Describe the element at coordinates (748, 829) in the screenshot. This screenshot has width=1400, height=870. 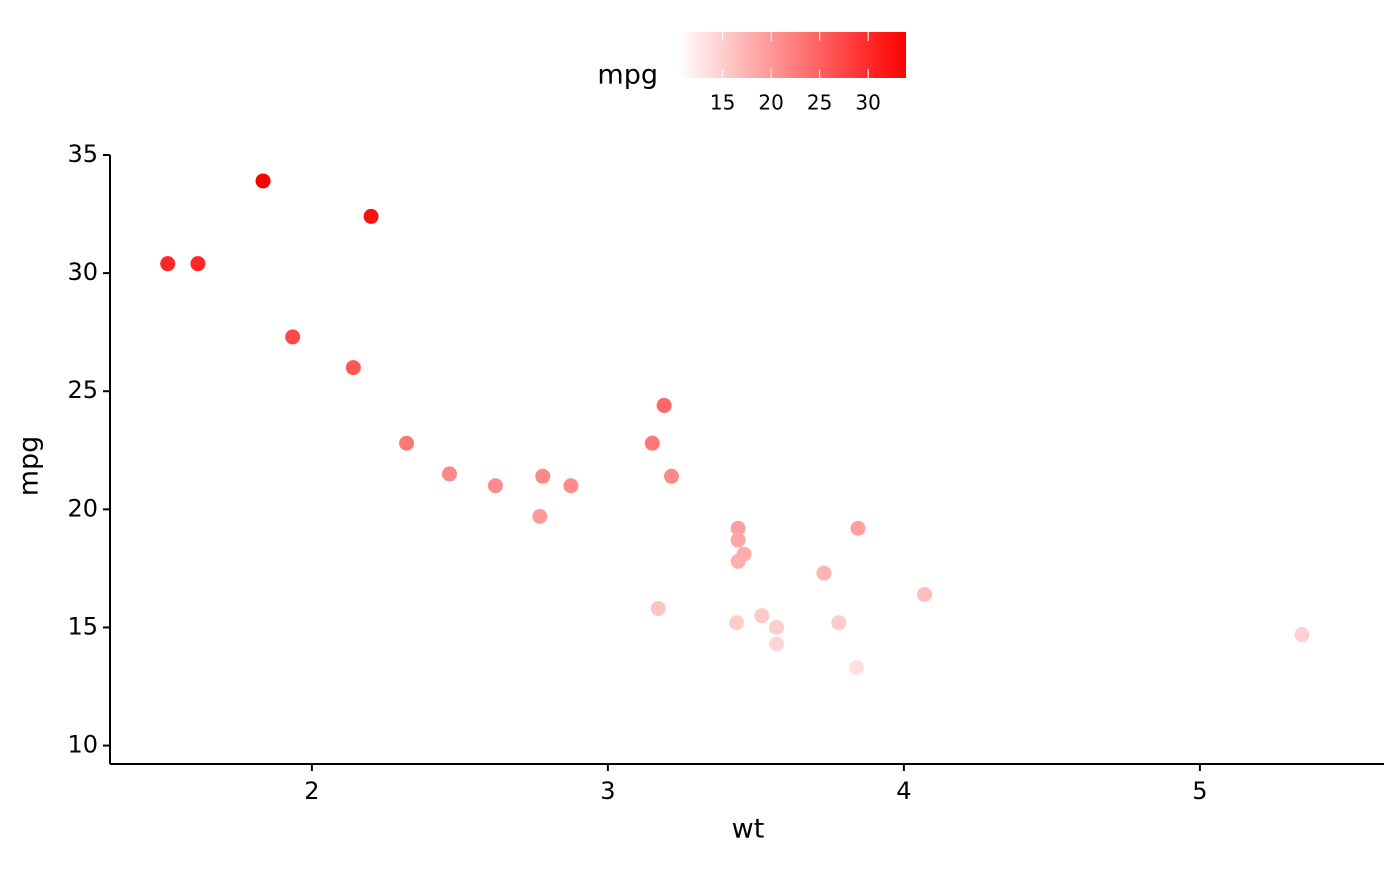
I see `x-axis-title: wt` at that location.